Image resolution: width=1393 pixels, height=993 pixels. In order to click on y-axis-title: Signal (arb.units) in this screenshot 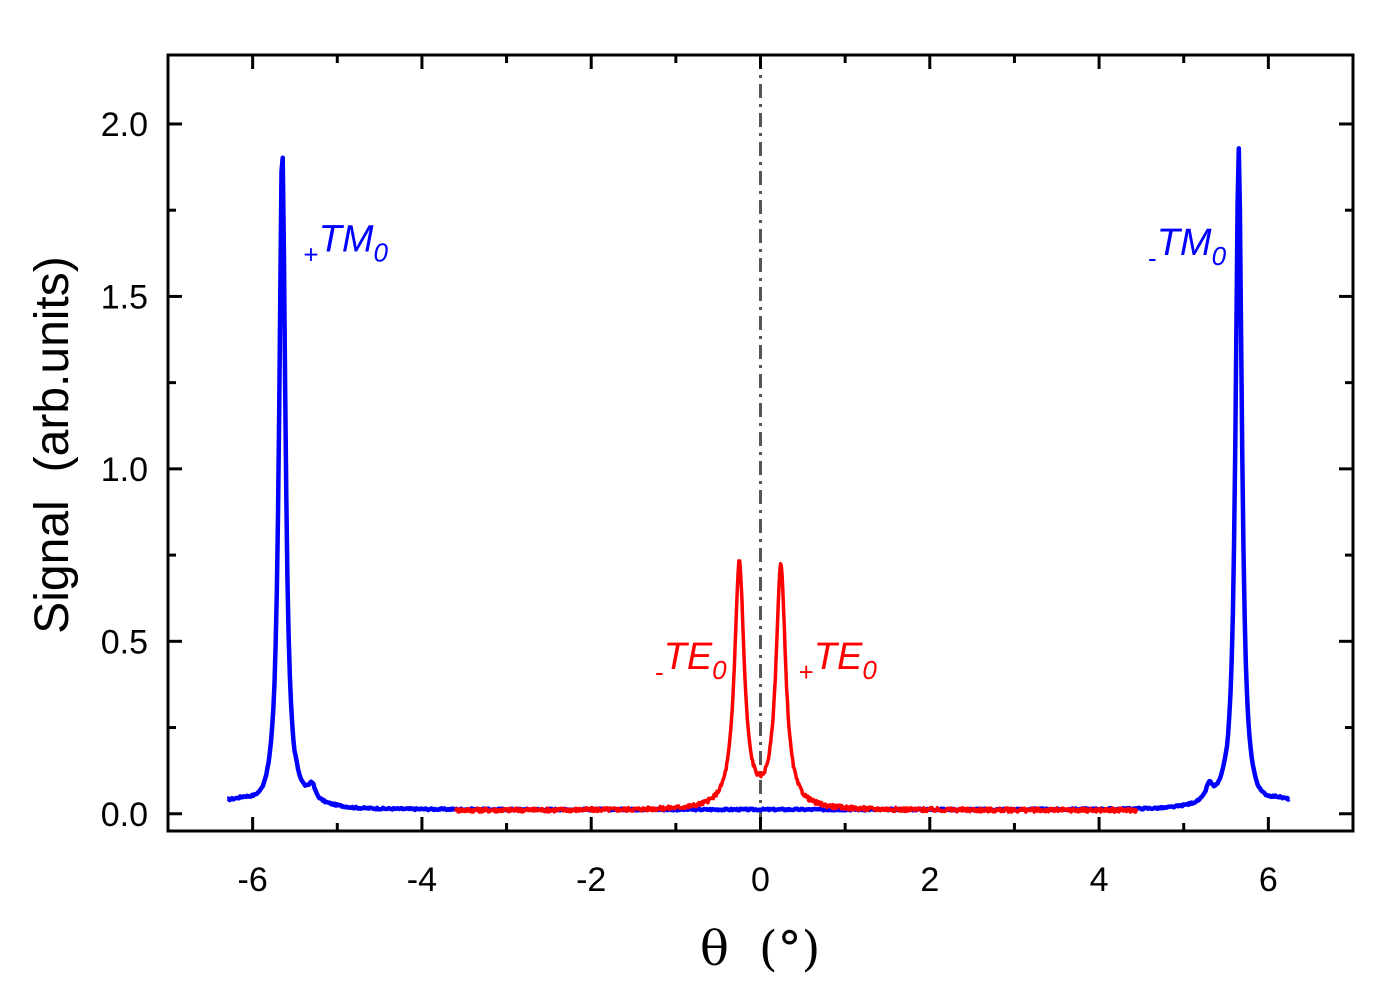, I will do `click(52, 445)`.